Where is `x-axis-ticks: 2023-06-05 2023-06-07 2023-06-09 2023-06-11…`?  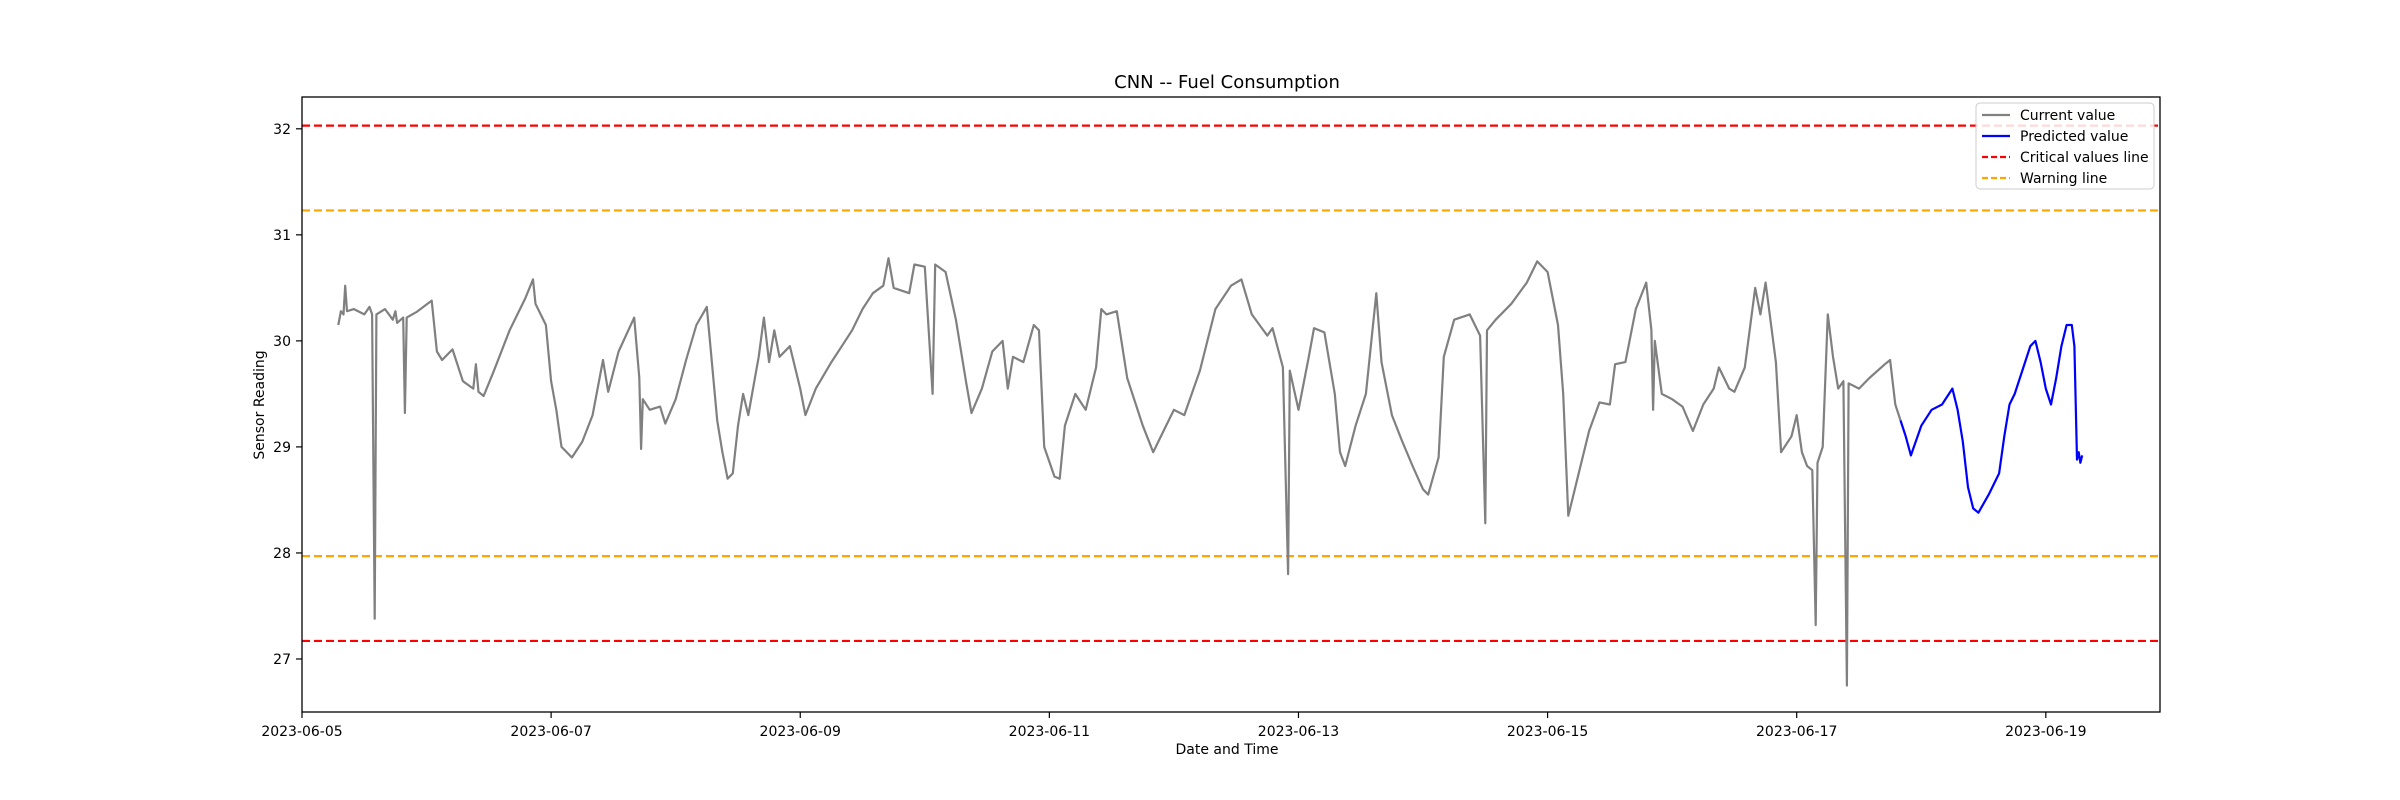
x-axis-ticks: 2023-06-05 2023-06-07 2023-06-09 2023-06-11… is located at coordinates (1174, 726).